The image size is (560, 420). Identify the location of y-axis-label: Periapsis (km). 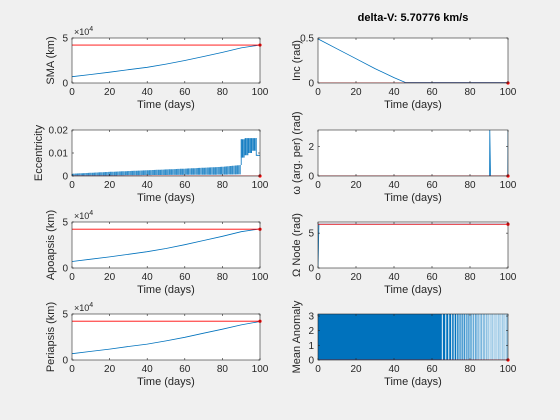
(51, 337).